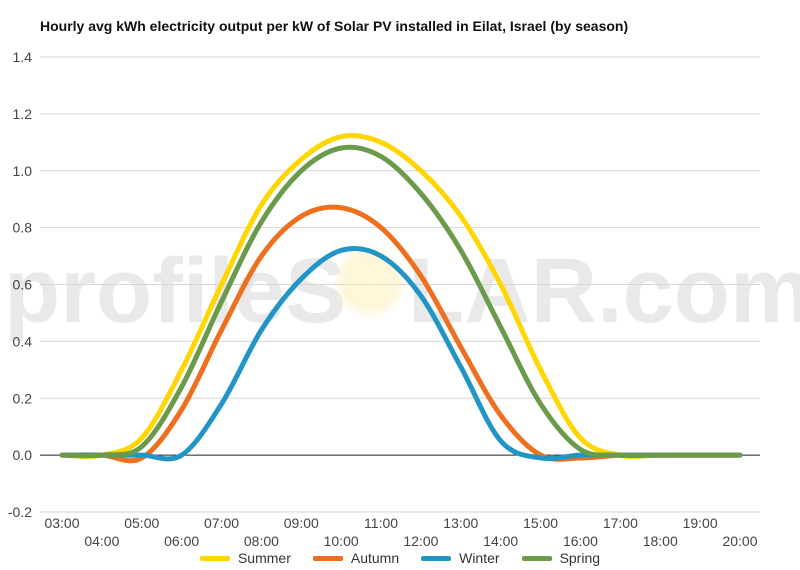 The width and height of the screenshot is (800, 570). I want to click on legend-label: Spring, so click(580, 558).